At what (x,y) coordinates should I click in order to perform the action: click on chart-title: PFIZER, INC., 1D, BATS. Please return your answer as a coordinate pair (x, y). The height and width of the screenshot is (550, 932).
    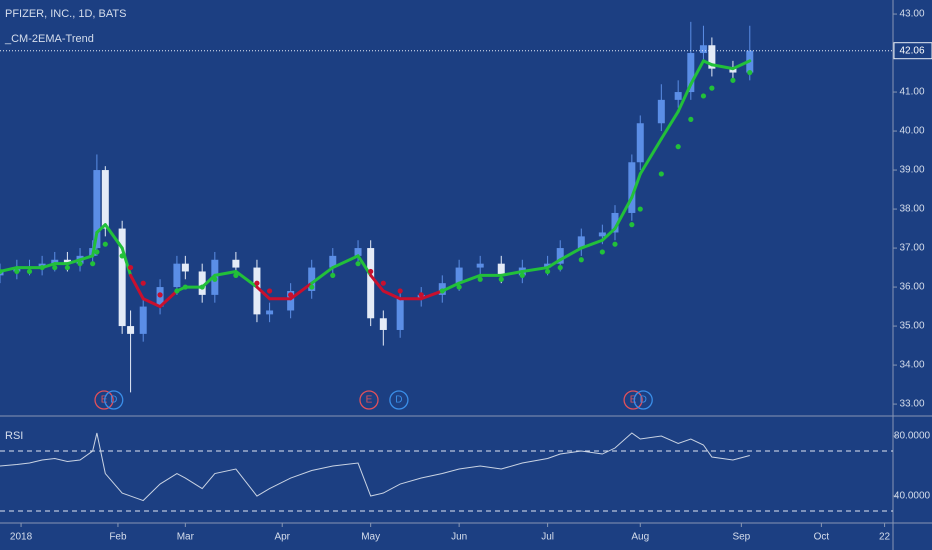
    Looking at the image, I should click on (65, 14).